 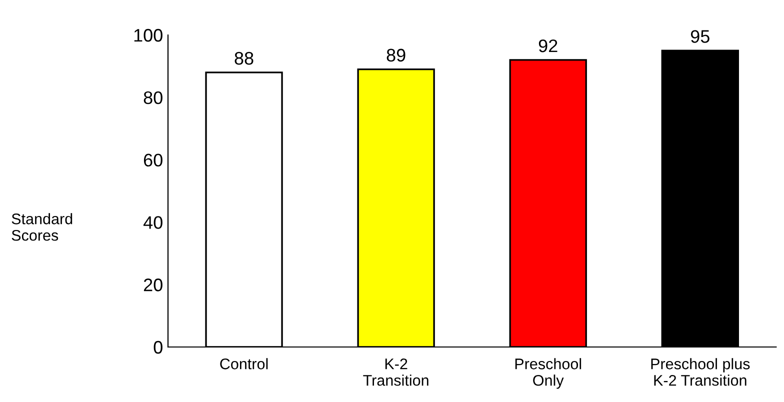 I want to click on x-tick-label: K-2 Transition, so click(x=395, y=372).